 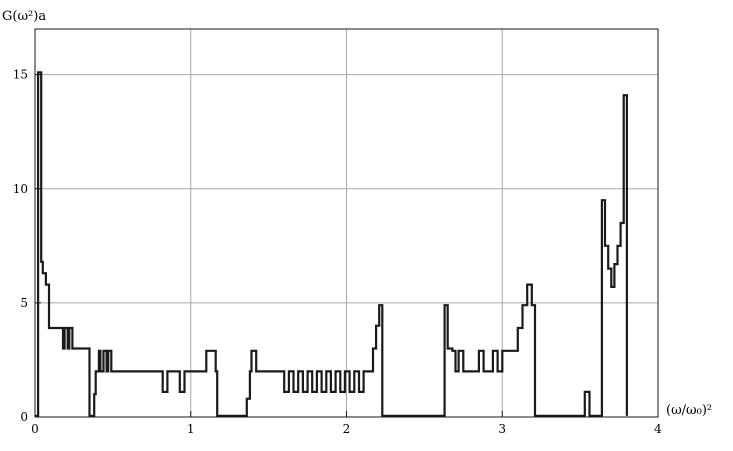 What do you see at coordinates (20, 75) in the screenshot?
I see `y-tick-label: 15` at bounding box center [20, 75].